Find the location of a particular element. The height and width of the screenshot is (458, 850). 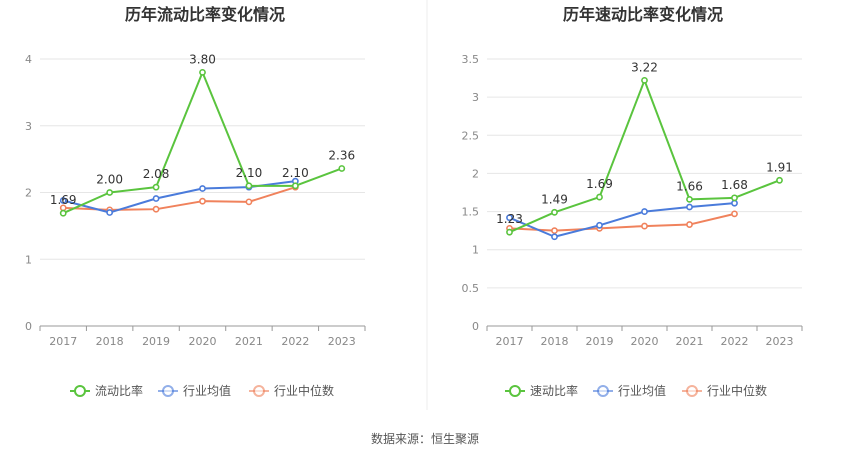

data-label: 2.36 is located at coordinates (341, 155).